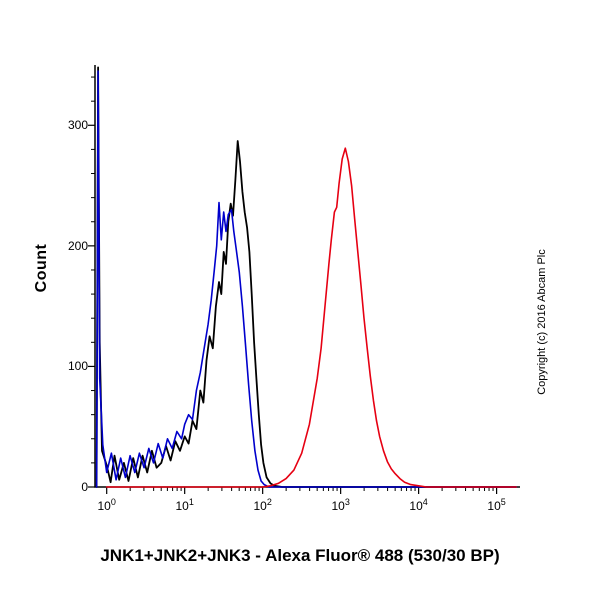 The width and height of the screenshot is (600, 600). Describe the element at coordinates (496, 505) in the screenshot. I see `x-tick-label: 10⁵` at that location.